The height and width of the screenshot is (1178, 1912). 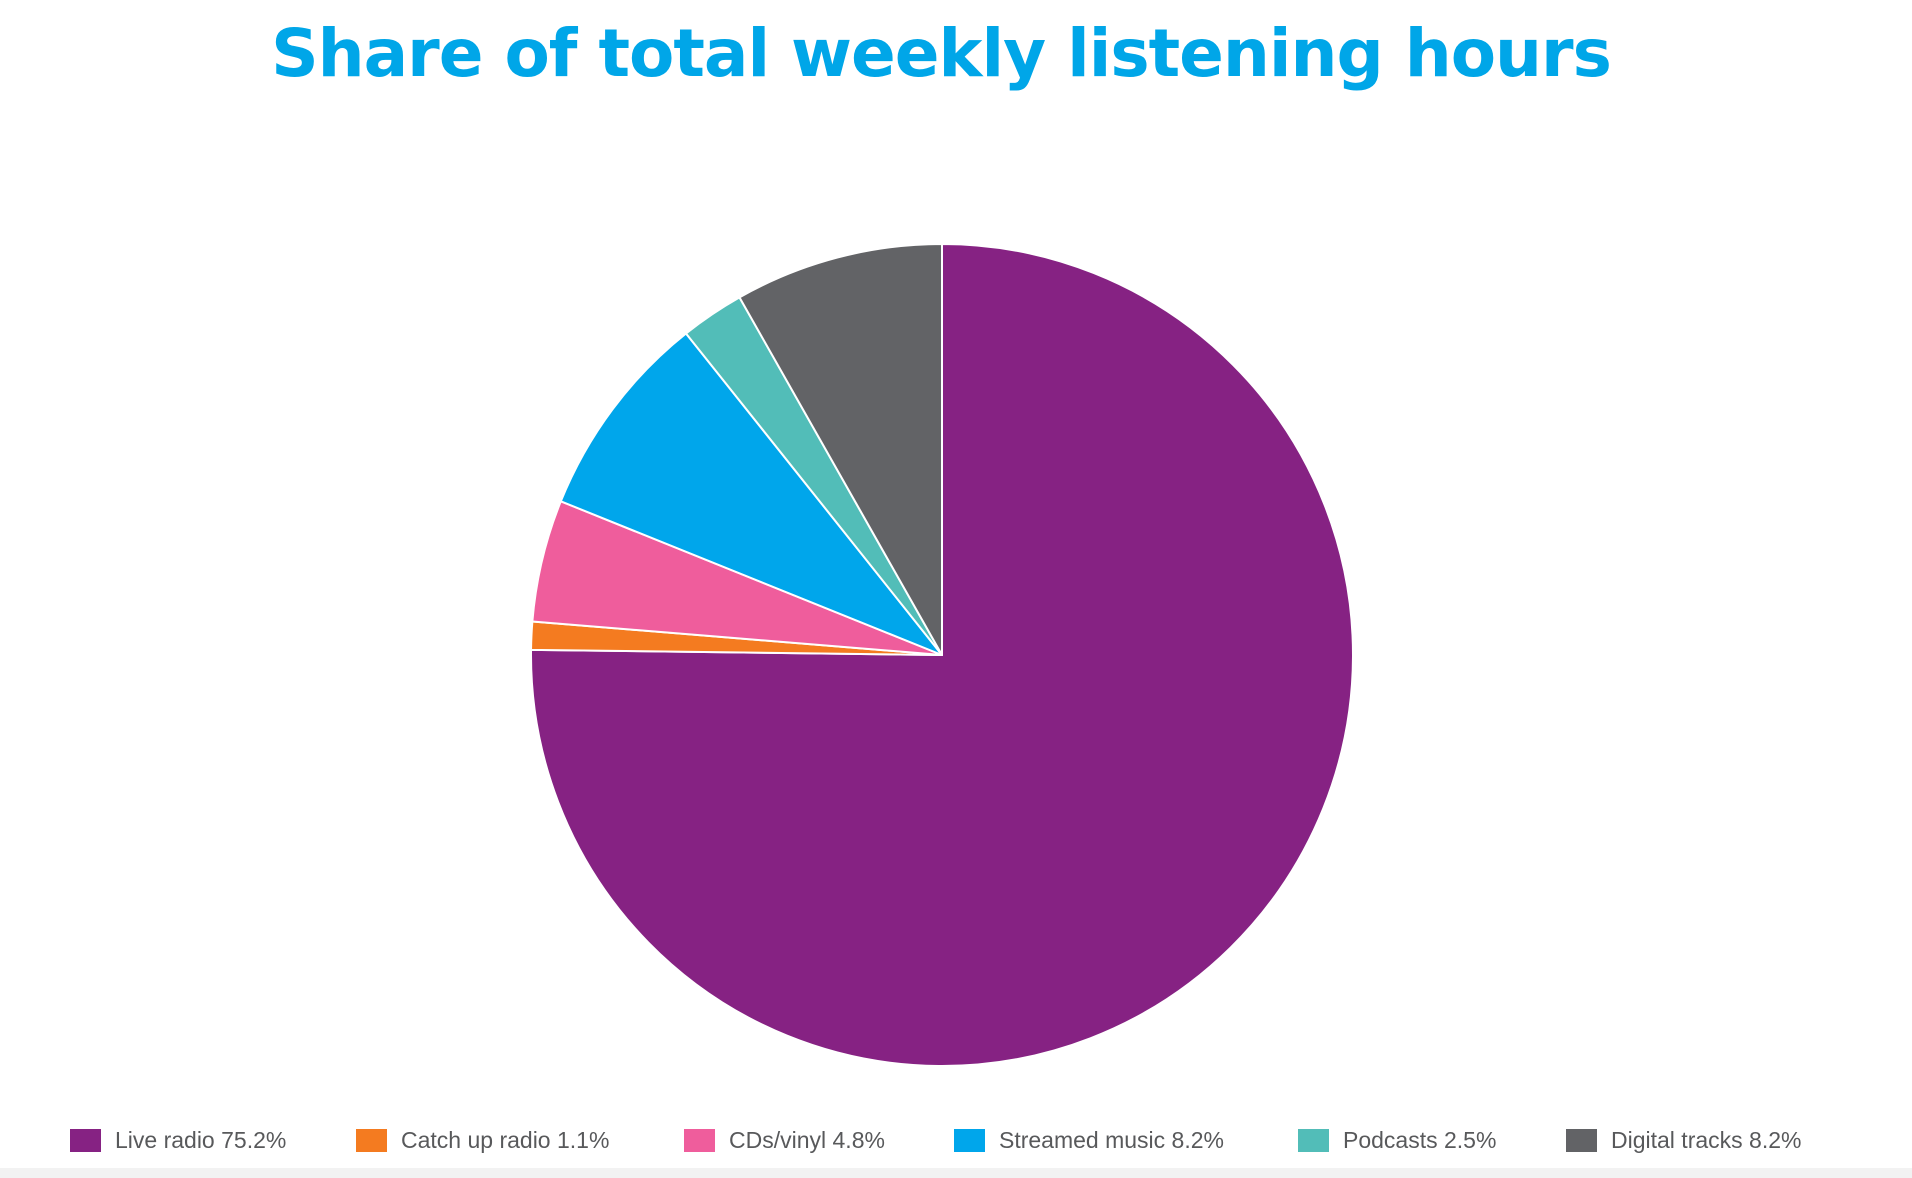 I want to click on legend-item-catch-up-radio: Catch up radio 1.1%, so click(x=482, y=1140).